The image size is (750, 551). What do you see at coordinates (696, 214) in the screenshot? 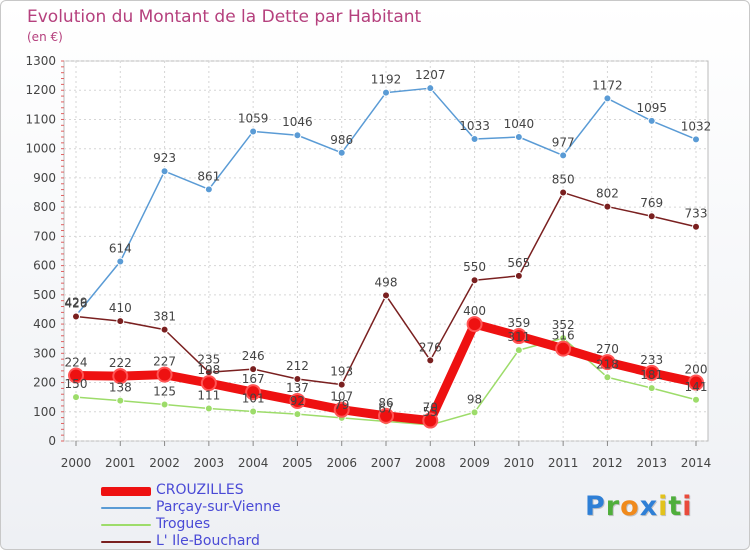
I see `data-label: 733` at bounding box center [696, 214].